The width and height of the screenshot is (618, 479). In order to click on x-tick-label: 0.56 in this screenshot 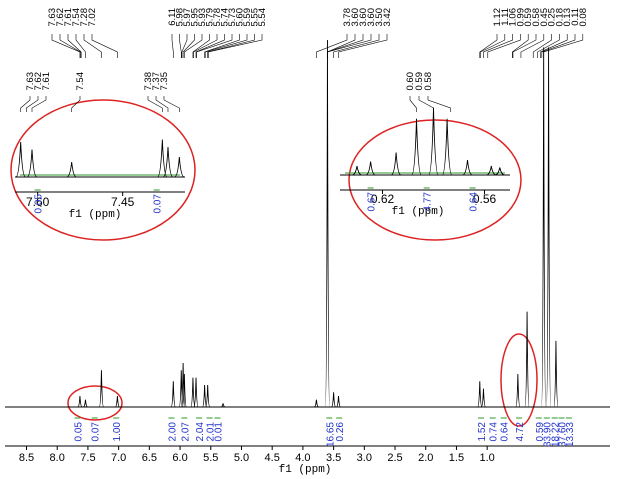, I will do `click(485, 199)`.